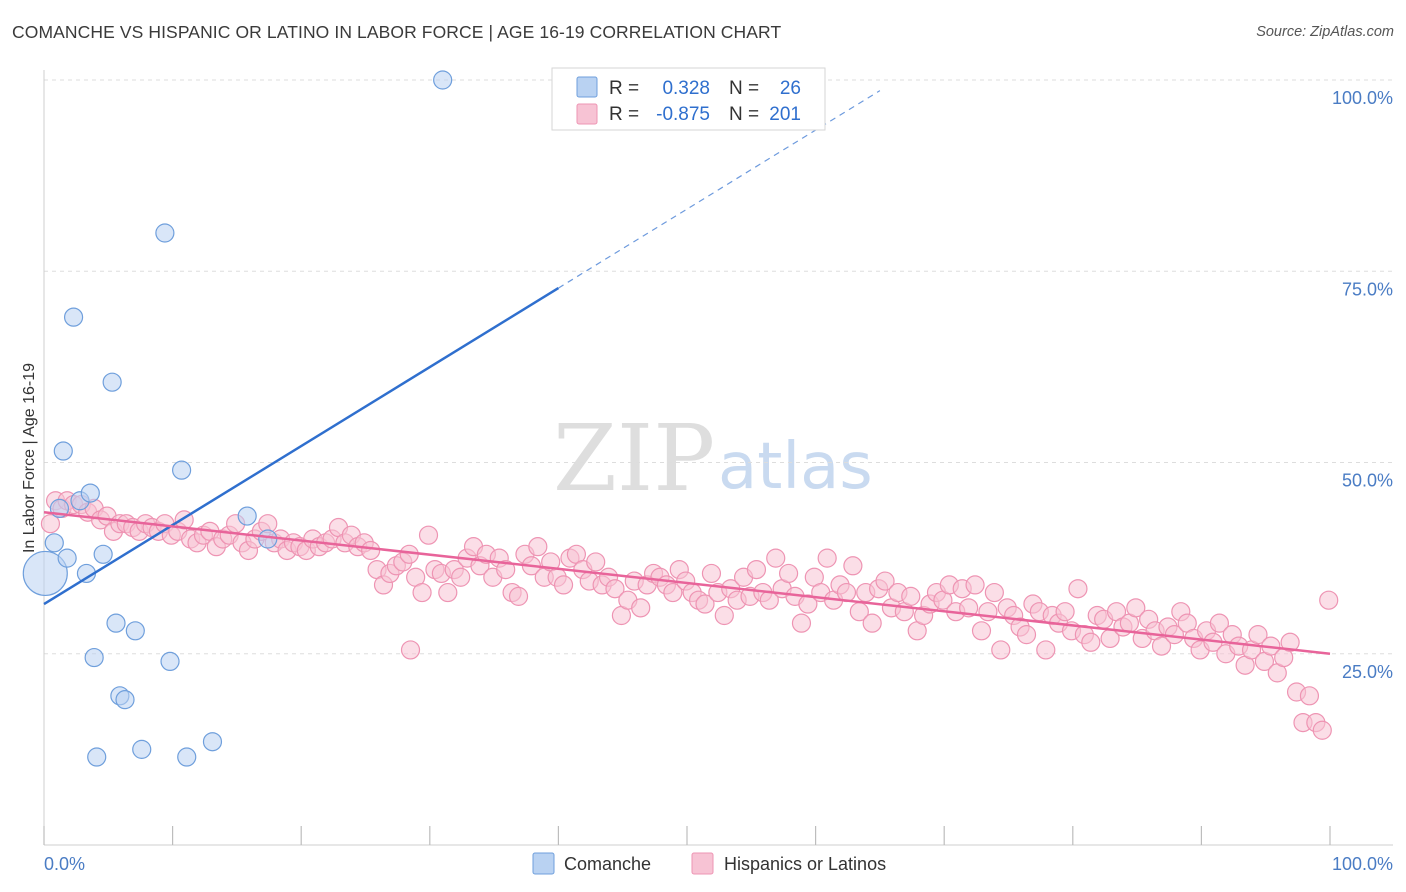 The width and height of the screenshot is (1406, 892). What do you see at coordinates (744, 114) in the screenshot?
I see `legend-n-label-2: N =` at bounding box center [744, 114].